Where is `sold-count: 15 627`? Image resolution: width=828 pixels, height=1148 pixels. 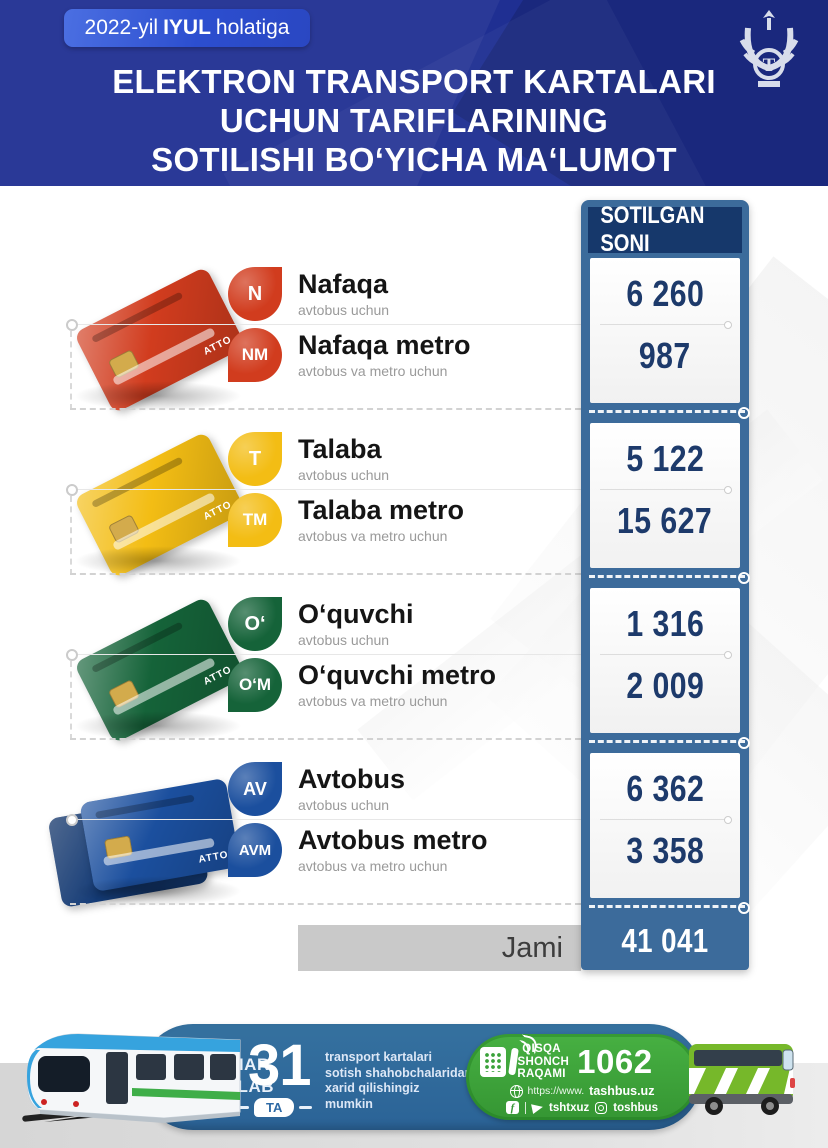
sold-count: 15 627 is located at coordinates (665, 520).